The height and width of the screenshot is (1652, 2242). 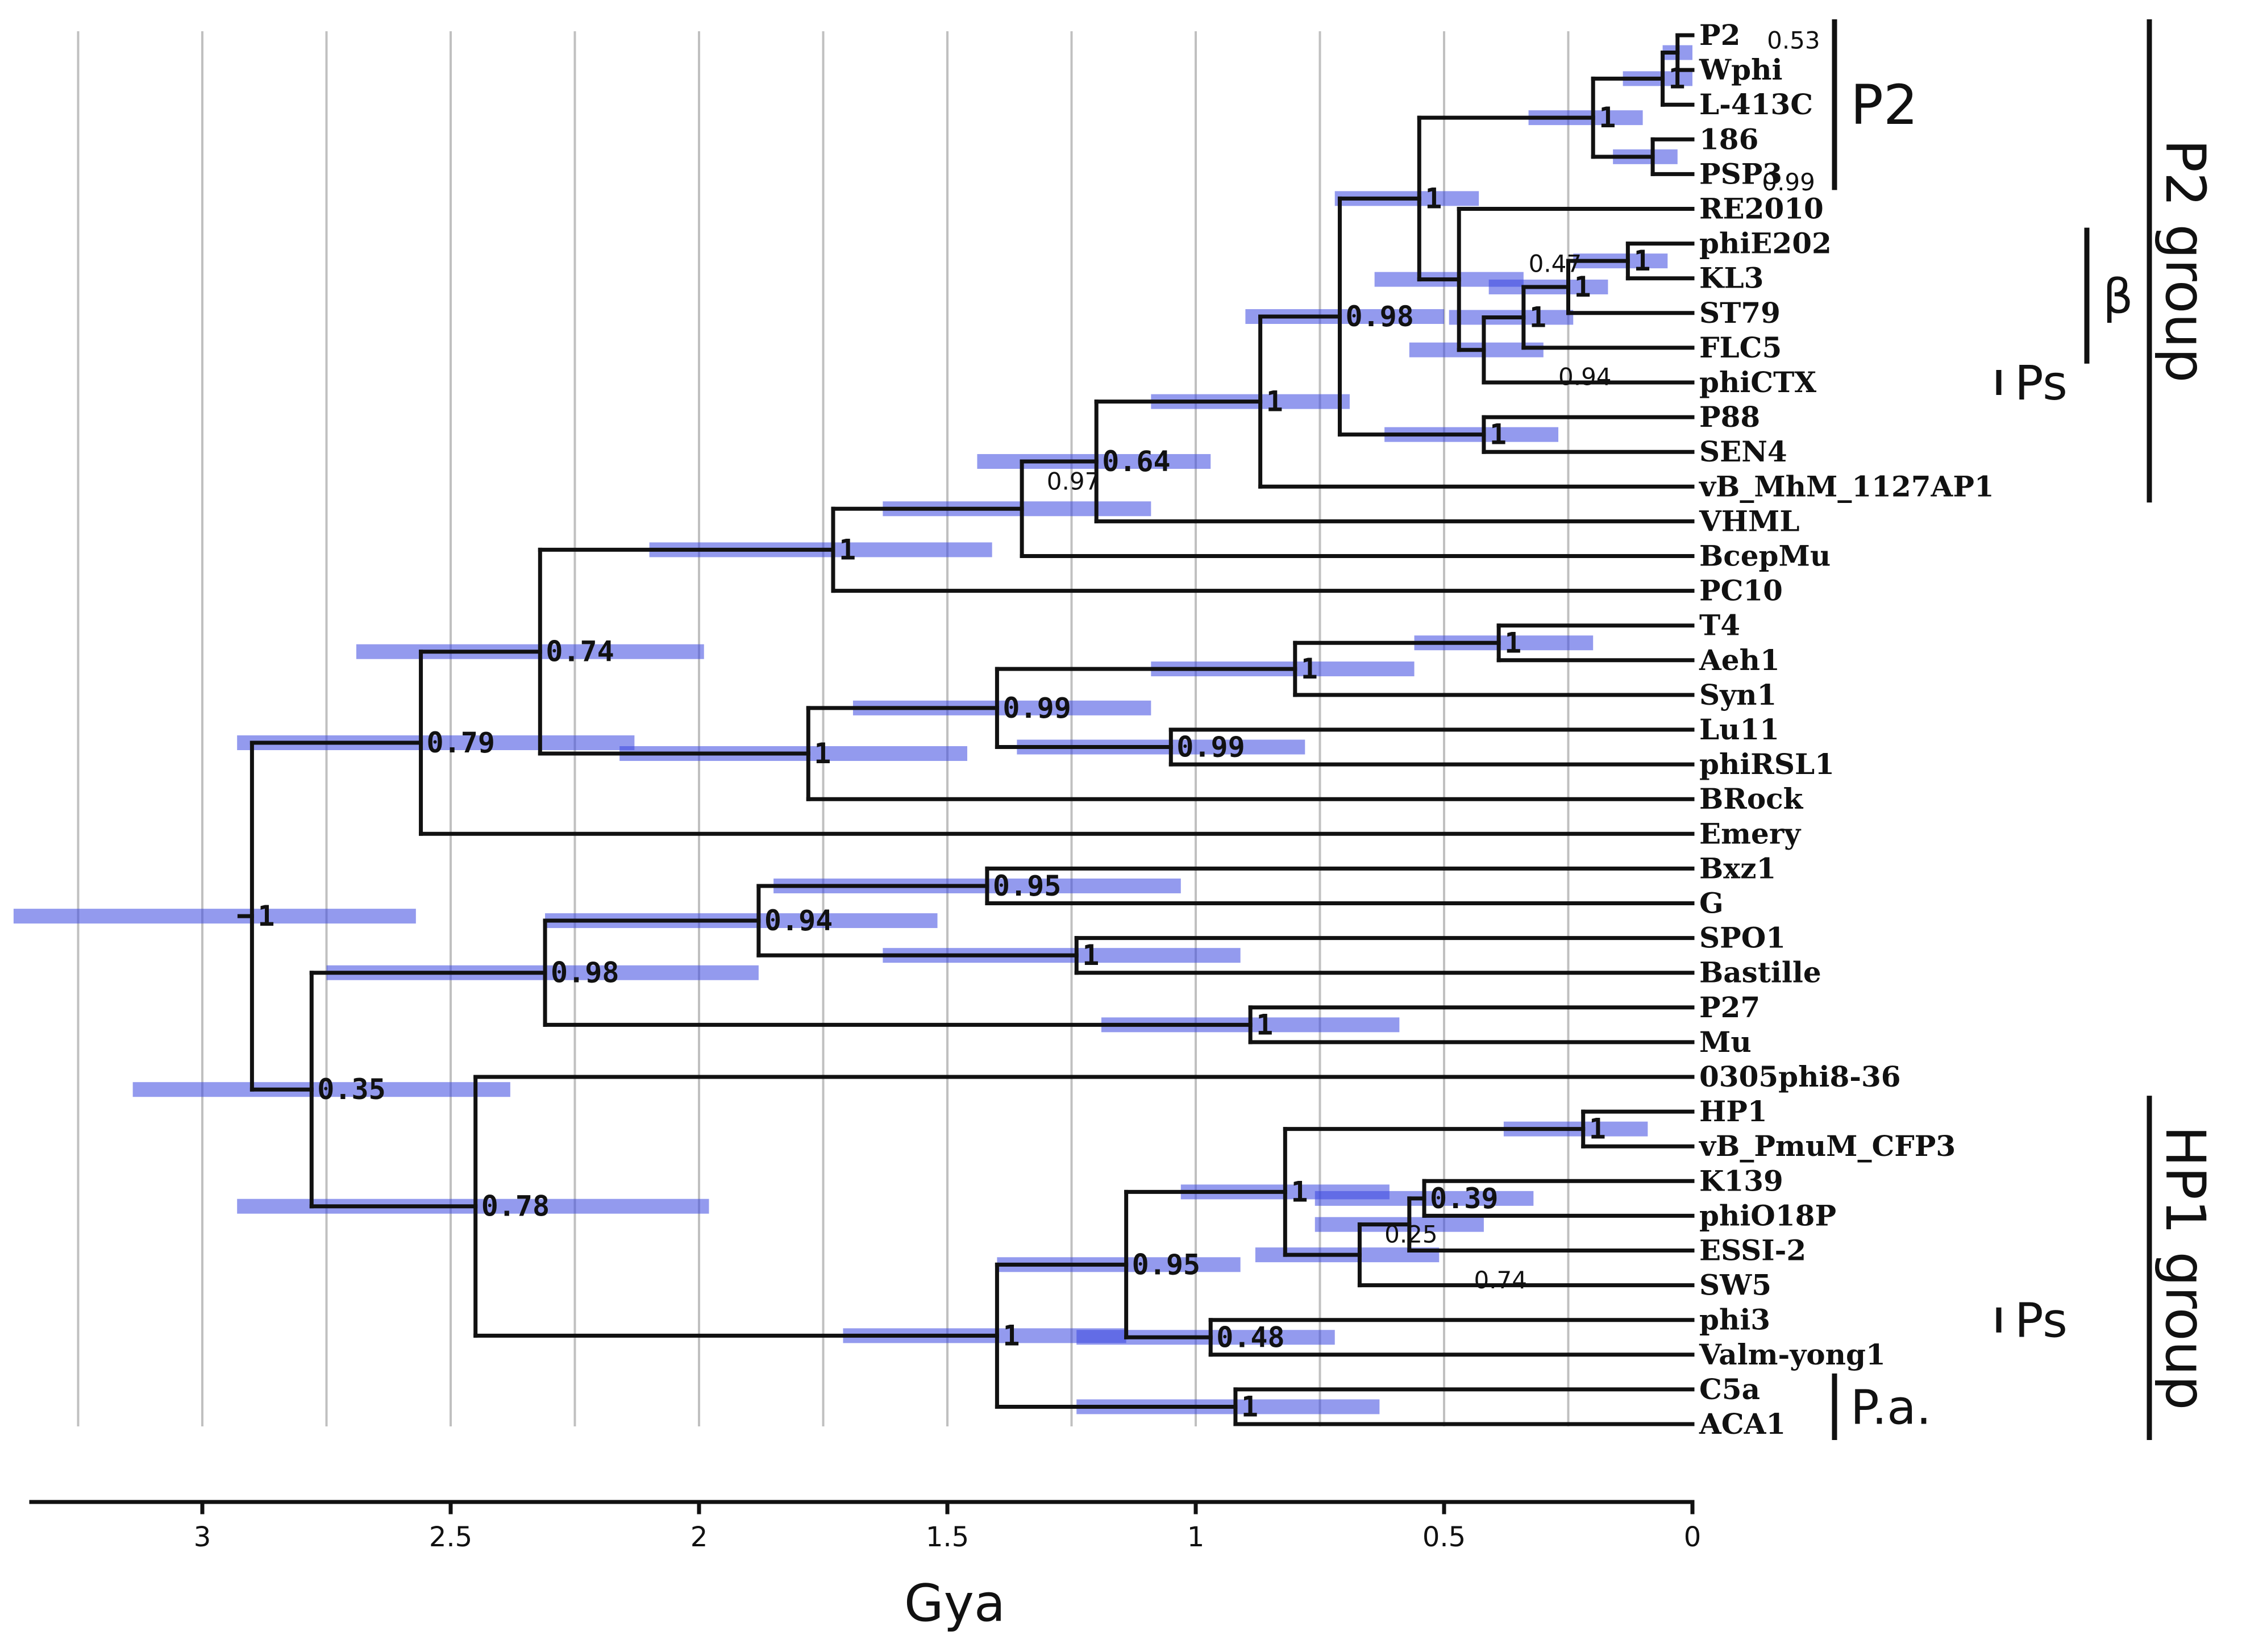 I want to click on tip-label-phio18p: phiO18P, so click(x=1767, y=1215).